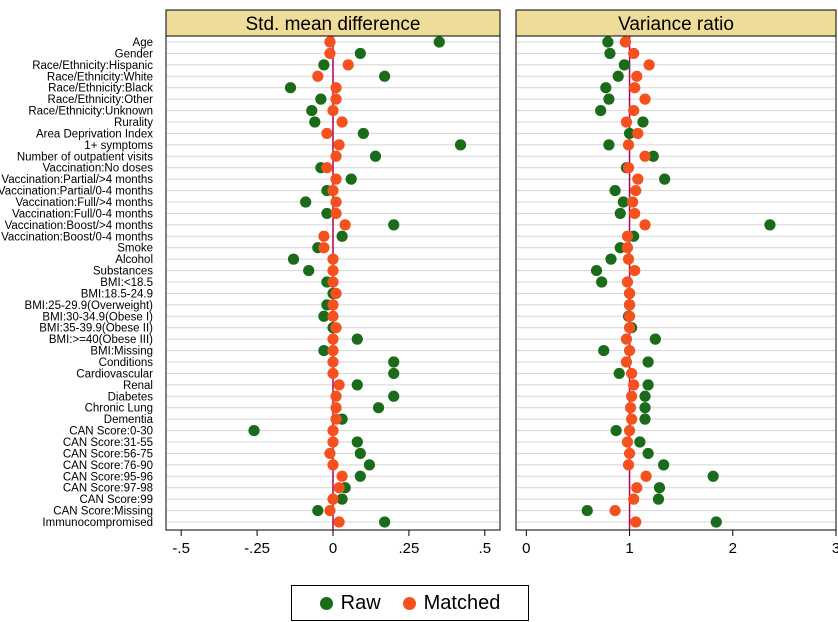  I want to click on y-tick-label: CAN Score:0-30, so click(111, 432).